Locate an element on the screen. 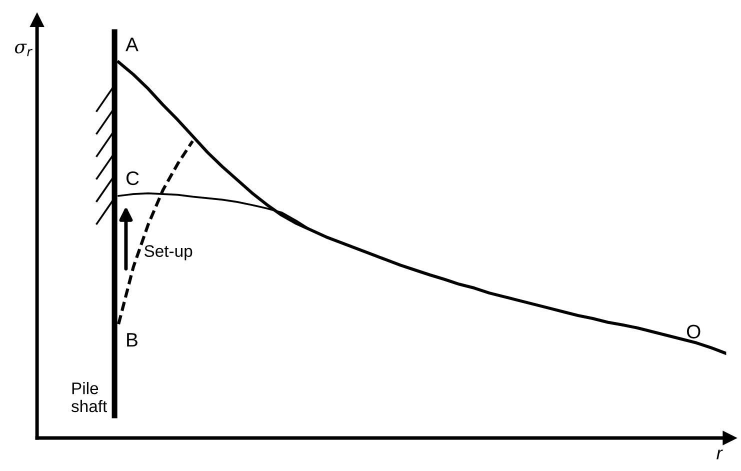  annotation: B is located at coordinates (132, 340).